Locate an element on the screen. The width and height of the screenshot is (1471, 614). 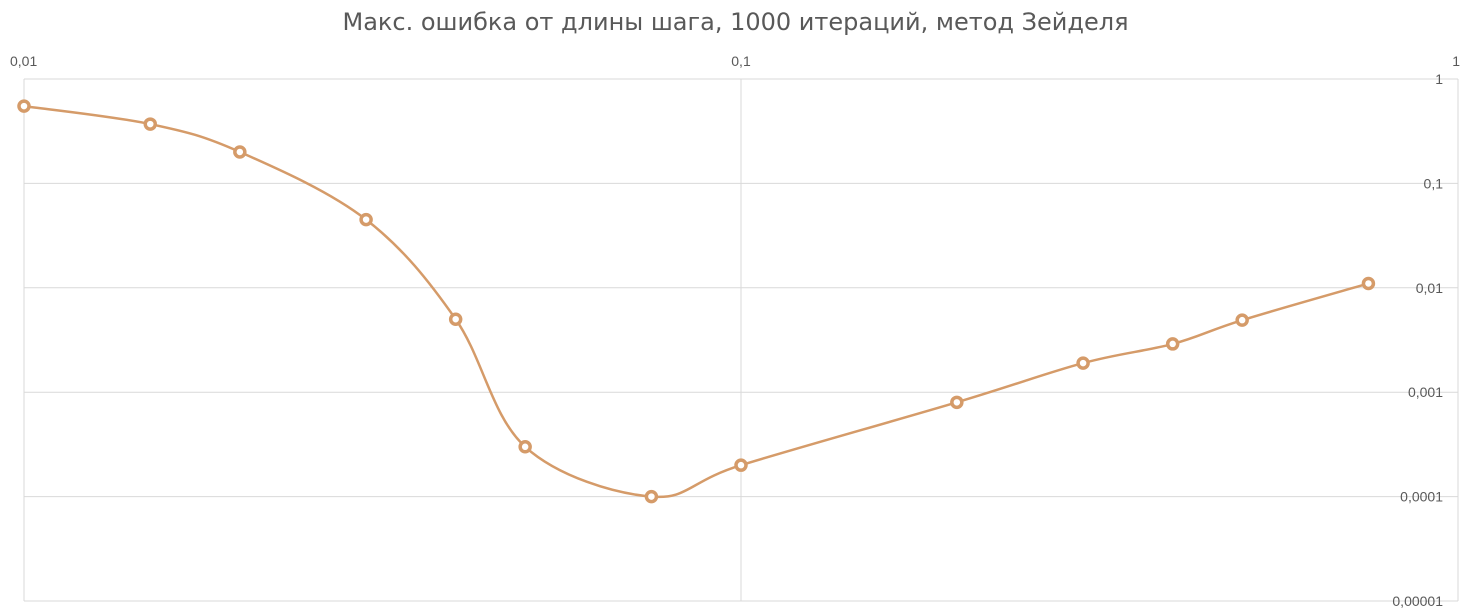
y-tick-label: 0,001 is located at coordinates (1425, 392).